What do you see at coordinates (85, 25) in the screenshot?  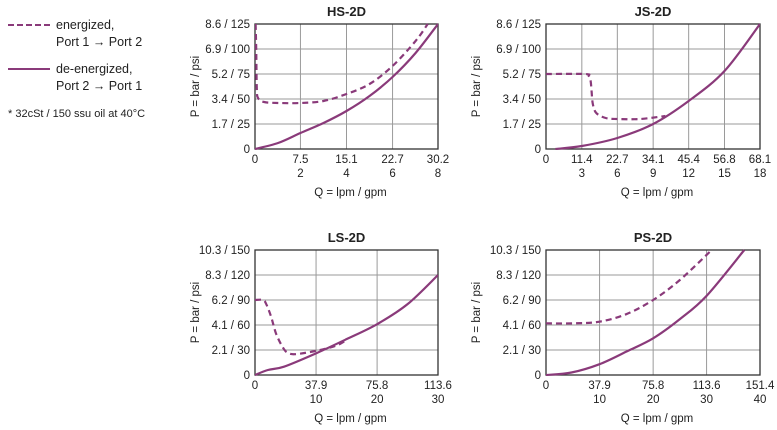 I see `legend-energized-label-1: energized,` at bounding box center [85, 25].